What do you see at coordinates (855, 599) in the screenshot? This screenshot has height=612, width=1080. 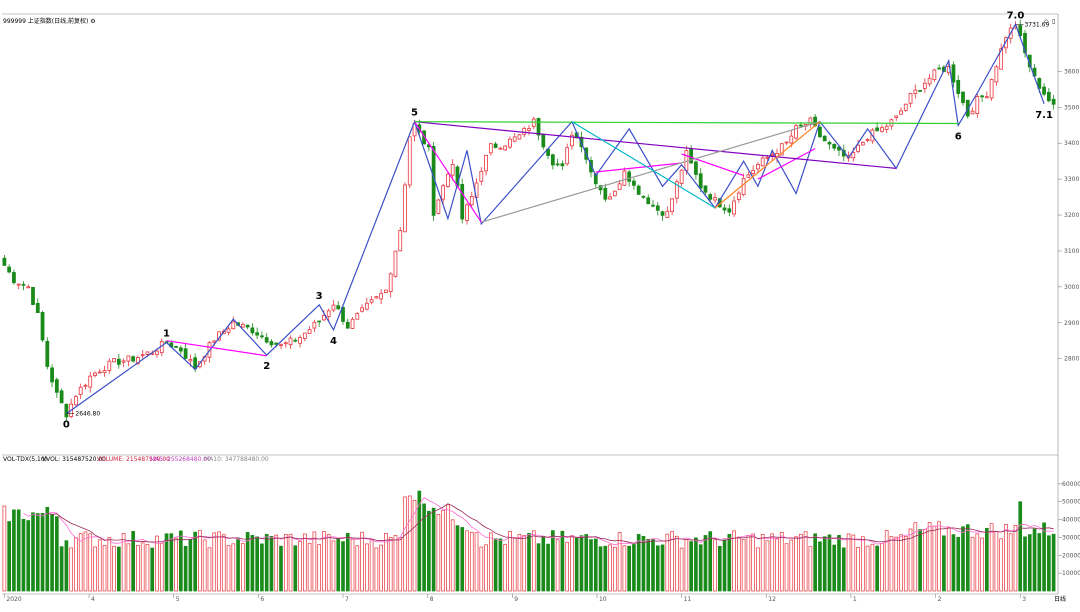 I see `x-tick-label: 1` at bounding box center [855, 599].